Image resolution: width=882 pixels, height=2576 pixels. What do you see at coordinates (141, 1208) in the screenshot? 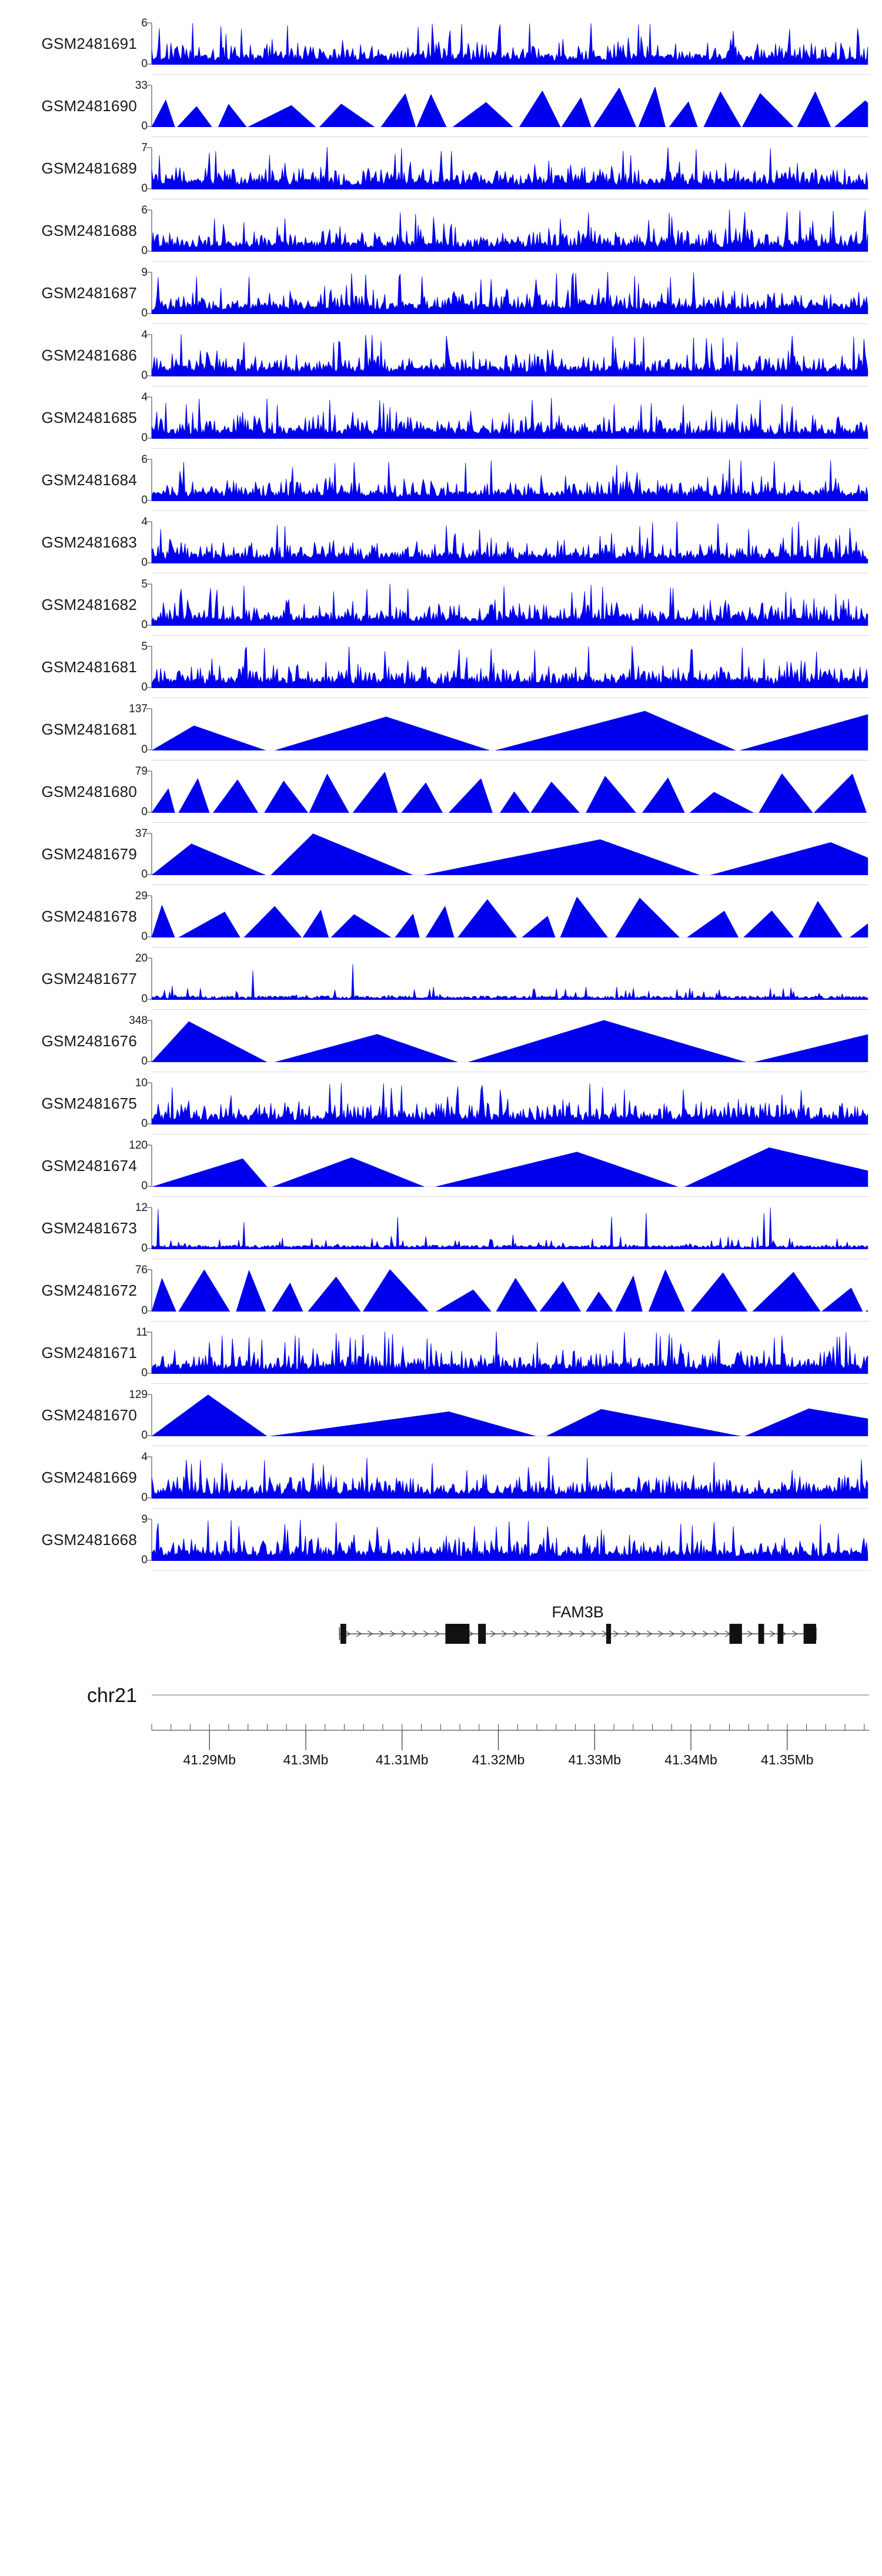
I see `axis-max-label: 12` at bounding box center [141, 1208].